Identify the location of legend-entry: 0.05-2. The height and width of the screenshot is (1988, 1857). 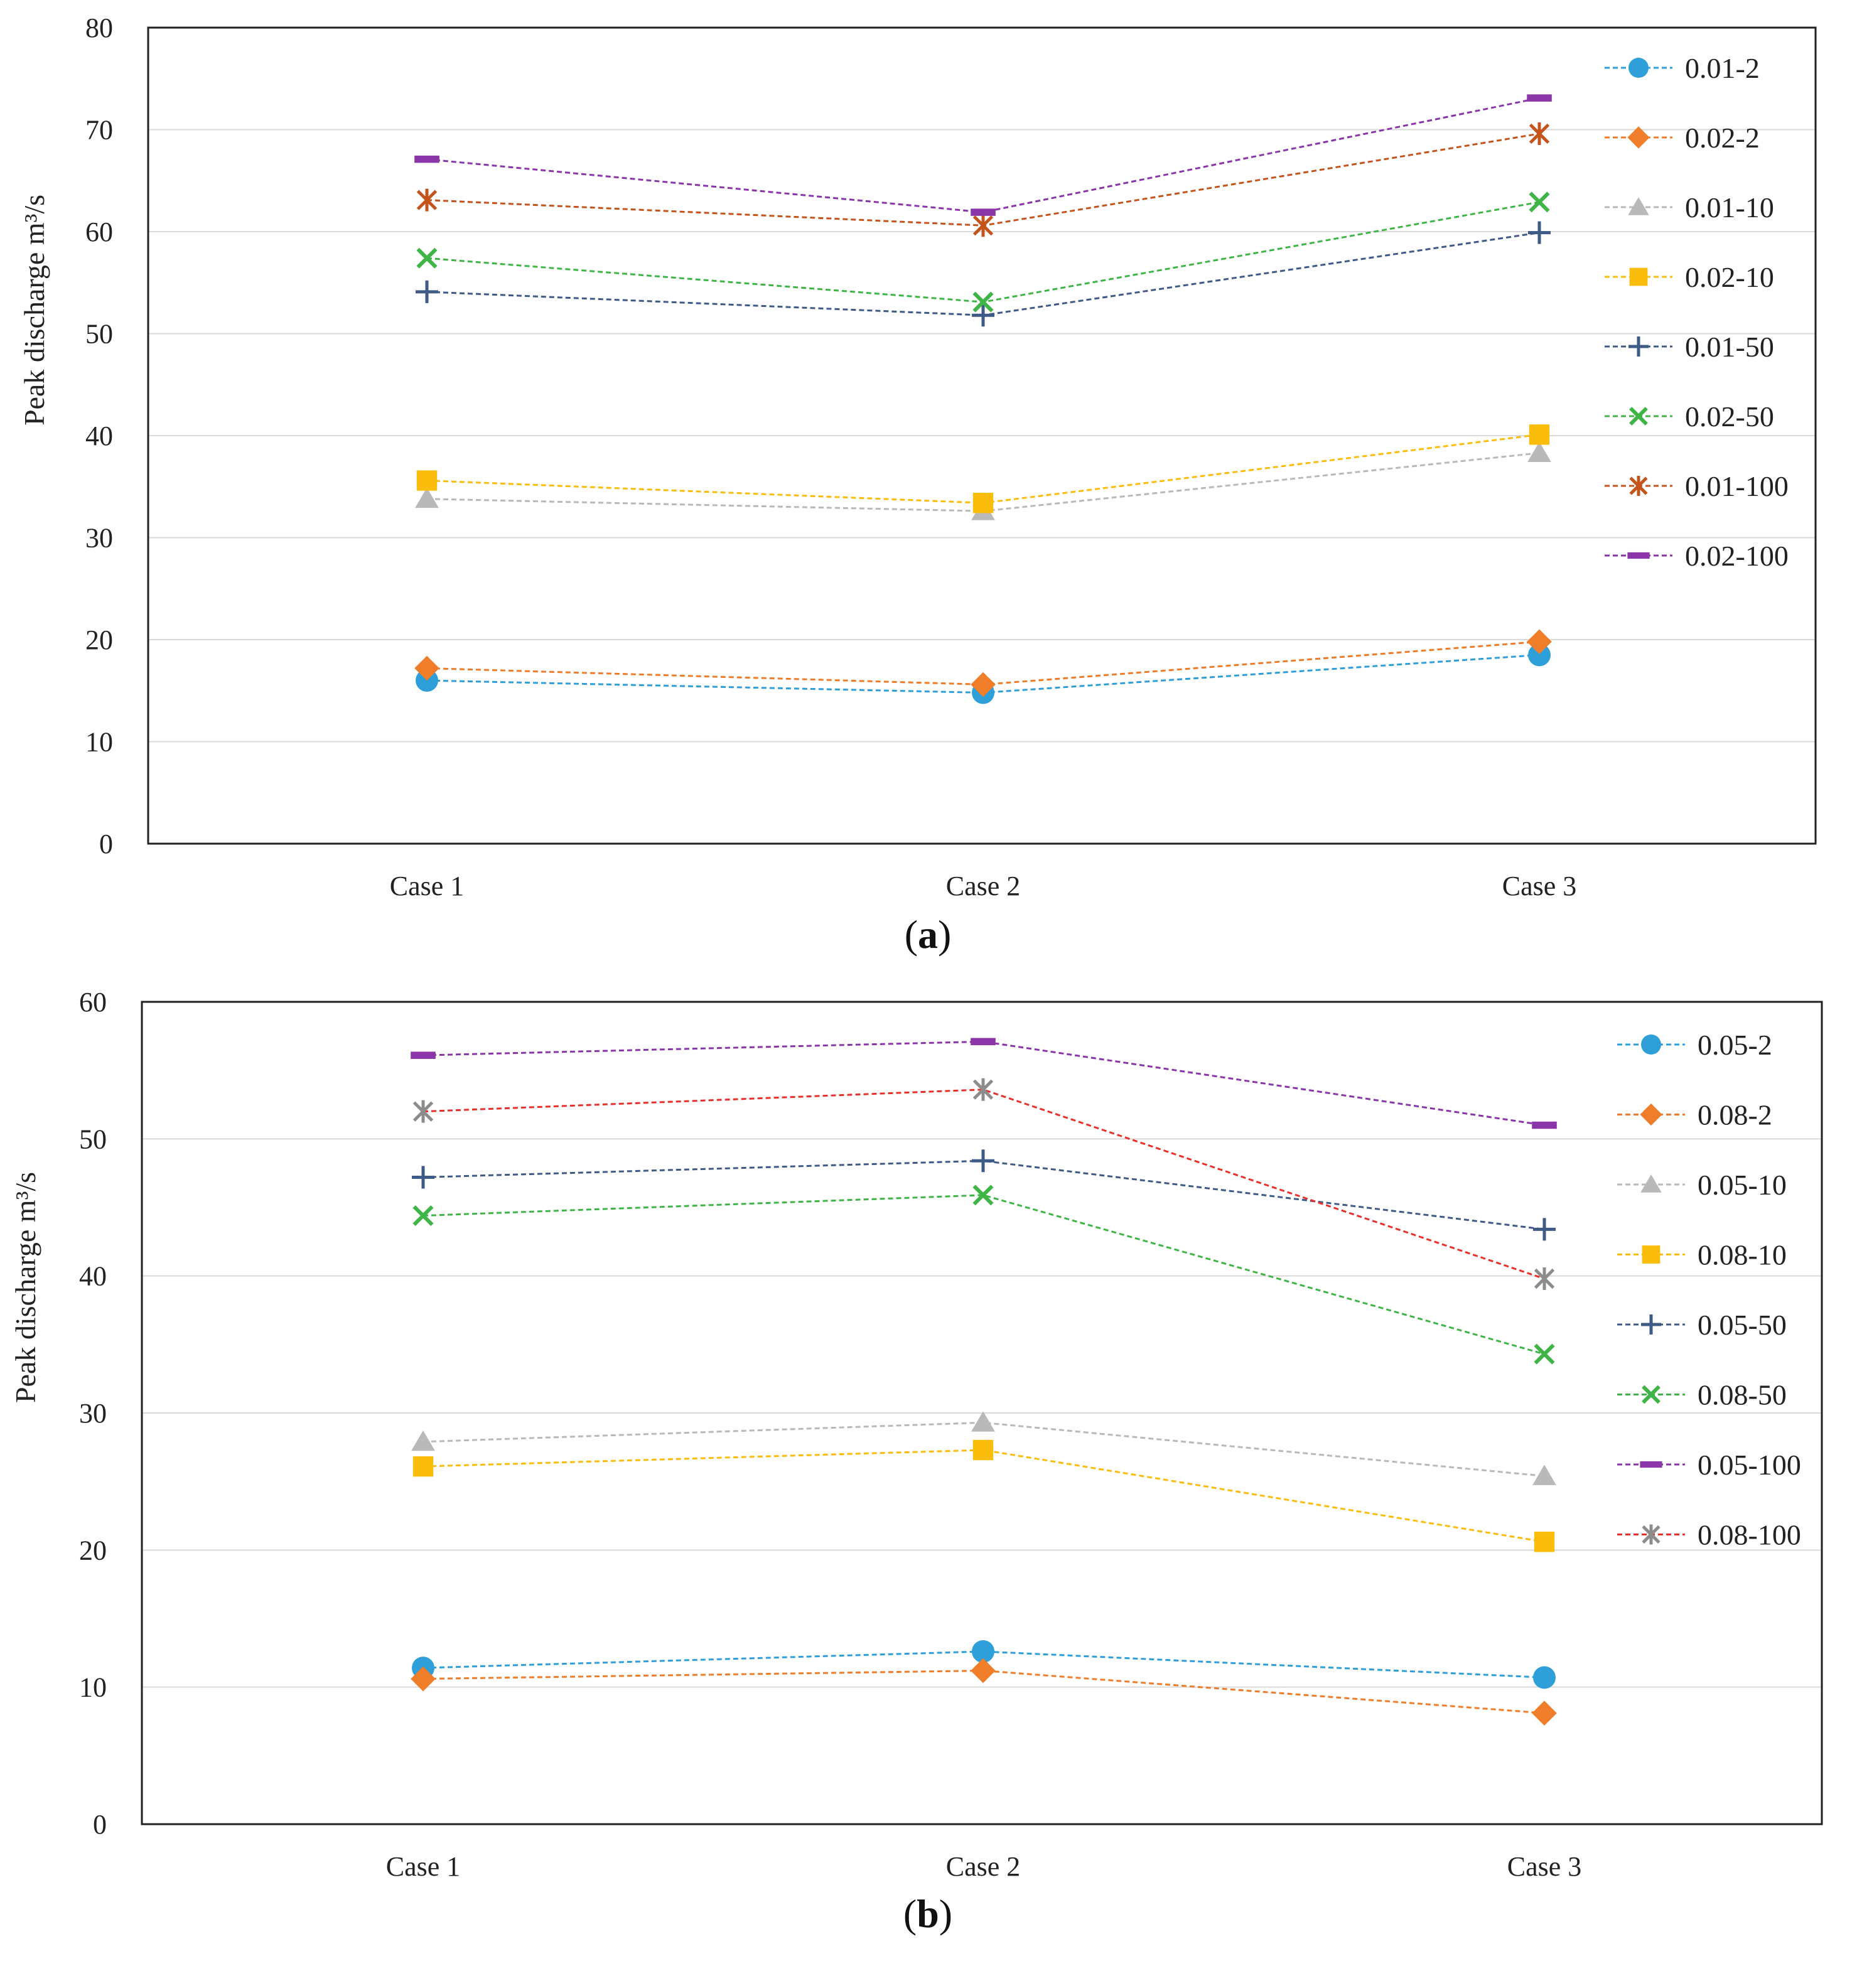
(1735, 1045).